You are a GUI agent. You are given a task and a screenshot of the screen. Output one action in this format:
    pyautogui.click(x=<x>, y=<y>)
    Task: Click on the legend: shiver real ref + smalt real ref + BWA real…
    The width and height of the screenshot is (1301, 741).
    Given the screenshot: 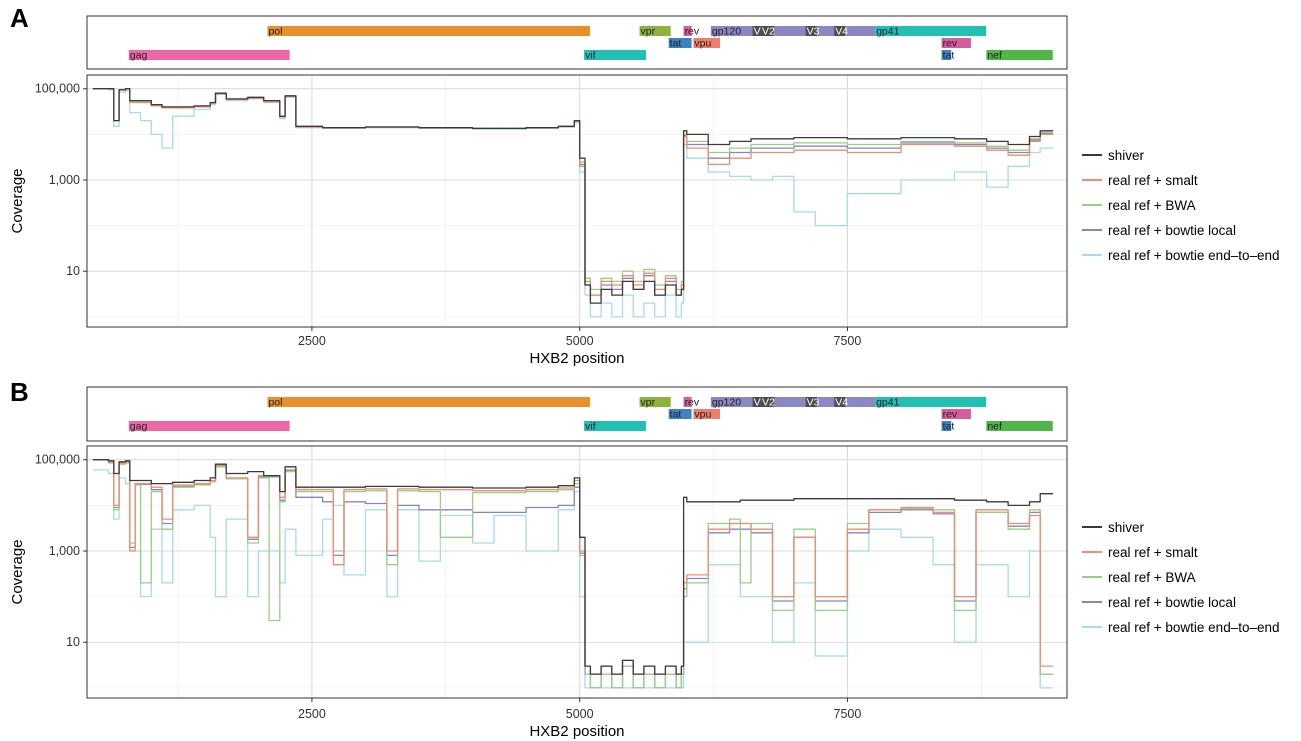 What is the action you would take?
    pyautogui.click(x=1181, y=205)
    